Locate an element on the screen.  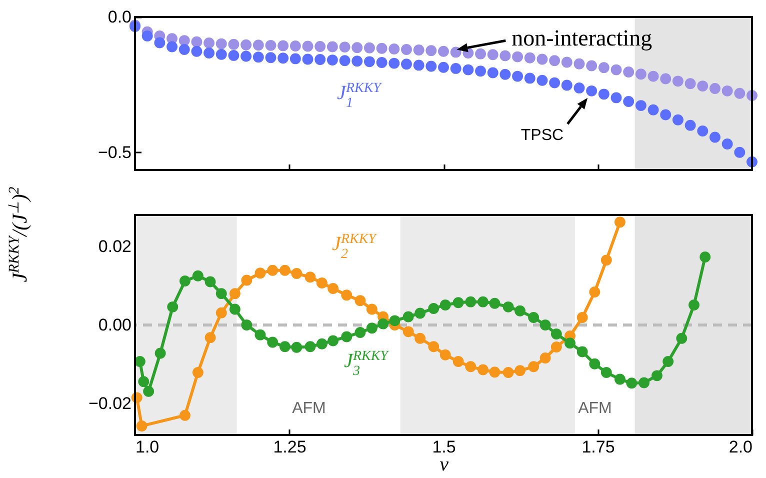
y-tick-label: −0.02 is located at coordinates (110, 404).